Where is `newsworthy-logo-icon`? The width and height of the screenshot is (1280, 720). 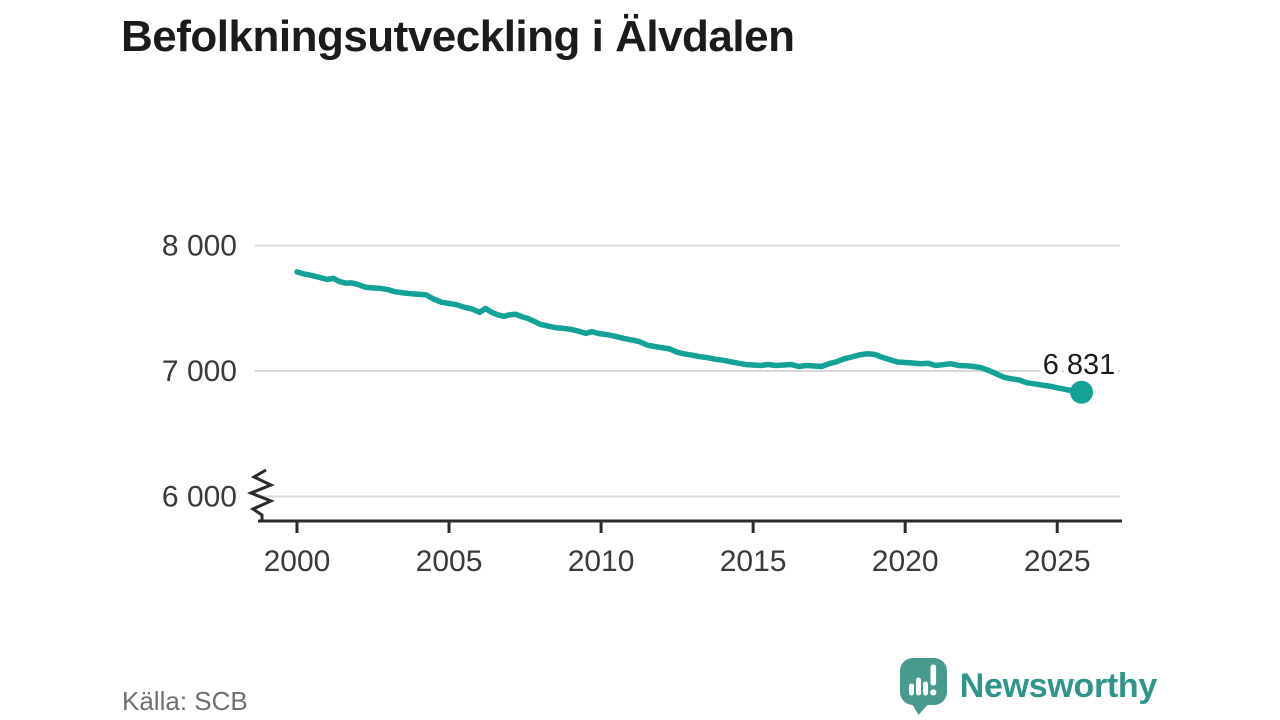
newsworthy-logo-icon is located at coordinates (923, 686).